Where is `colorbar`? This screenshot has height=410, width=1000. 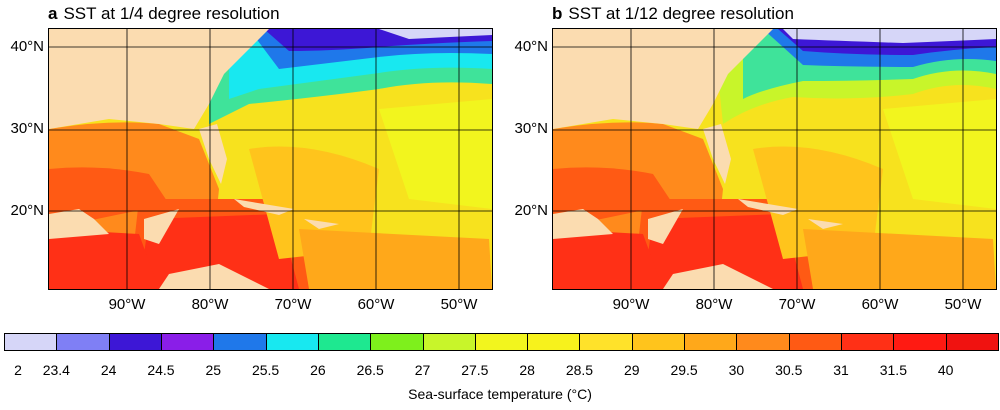 colorbar is located at coordinates (501, 343).